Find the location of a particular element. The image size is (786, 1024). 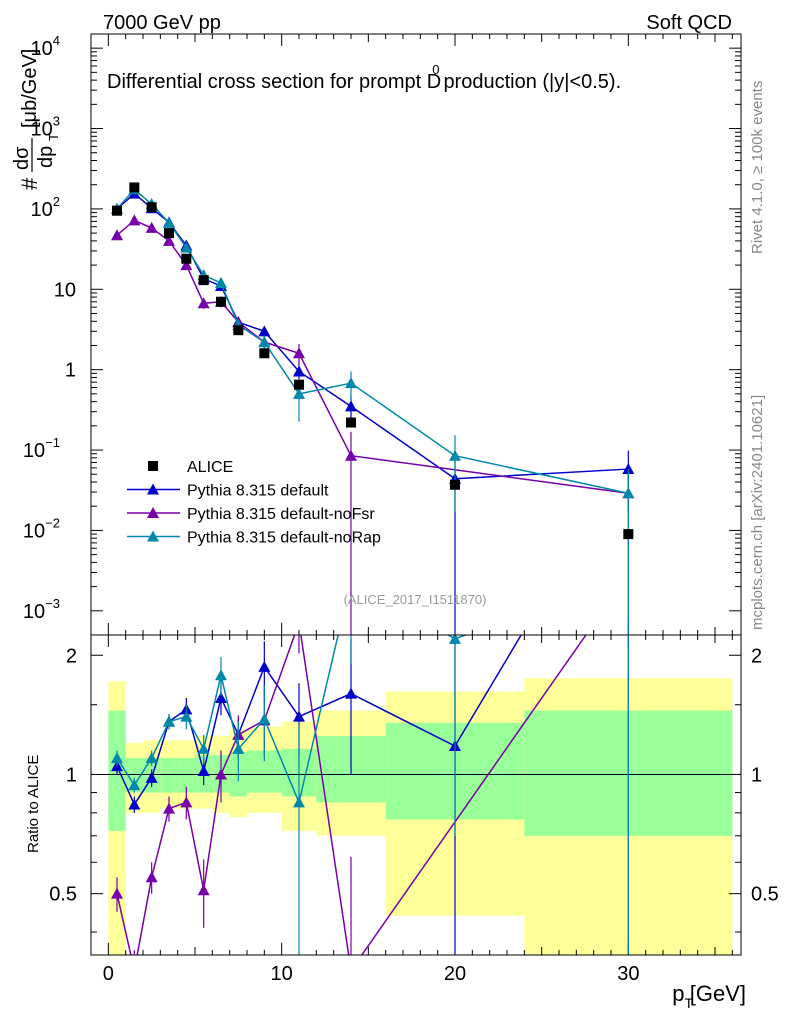

ratio-y-tick-label-right: 1 is located at coordinates (756, 775).